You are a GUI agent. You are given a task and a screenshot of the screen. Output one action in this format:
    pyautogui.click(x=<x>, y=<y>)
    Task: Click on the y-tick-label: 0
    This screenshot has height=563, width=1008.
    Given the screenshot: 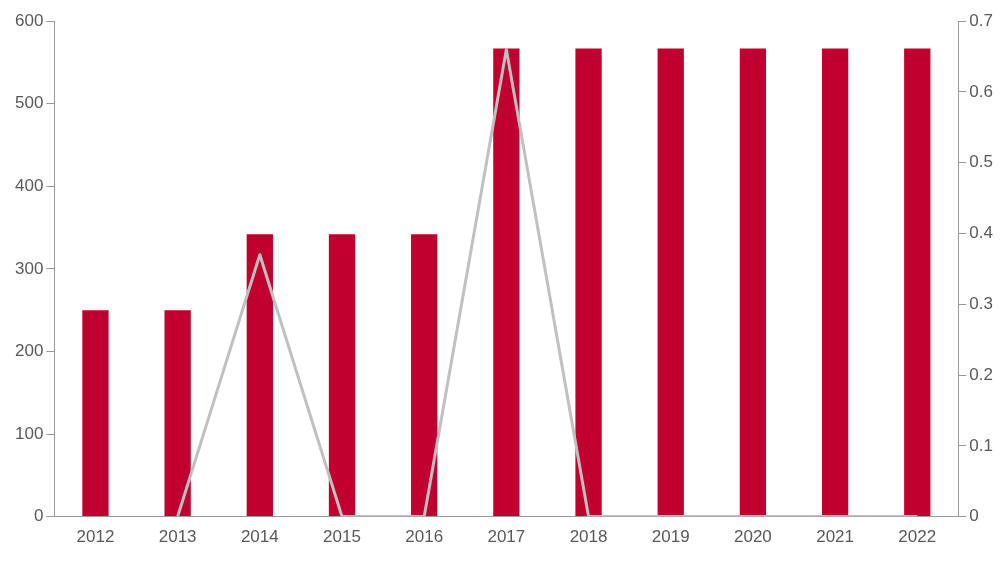 What is the action you would take?
    pyautogui.click(x=38, y=516)
    